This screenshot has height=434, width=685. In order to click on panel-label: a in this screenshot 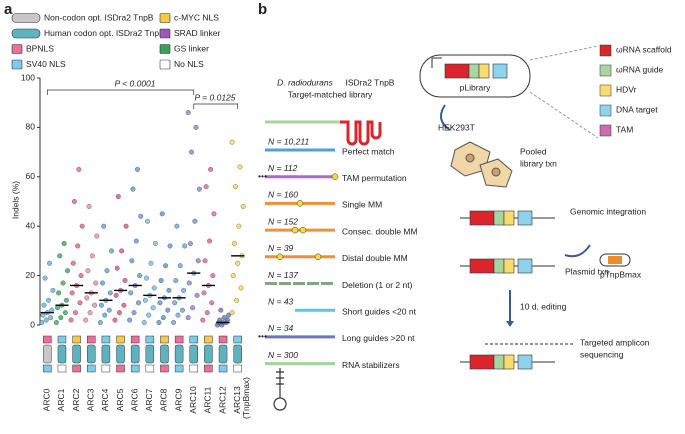, I will do `click(8, 9)`.